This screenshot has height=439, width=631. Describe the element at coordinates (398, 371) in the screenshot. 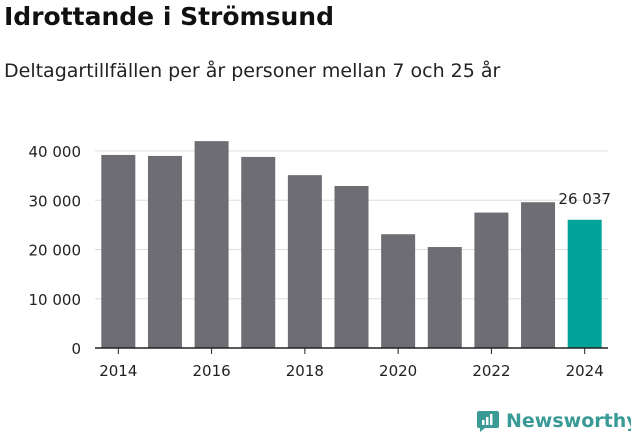

I see `x-tick-label: 2020` at that location.